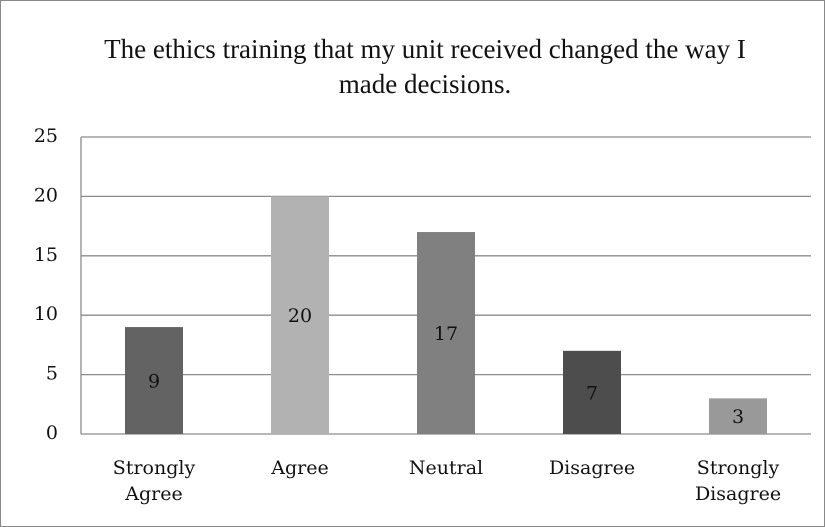 The image size is (825, 527). I want to click on y-tick-label: 15, so click(46, 255).